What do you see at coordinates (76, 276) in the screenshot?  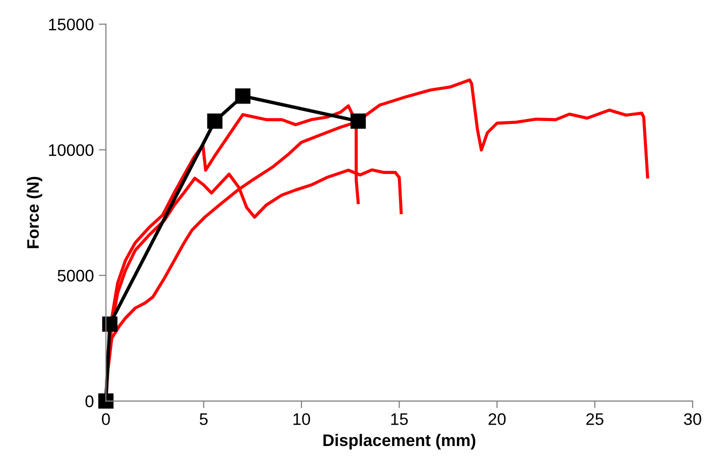 I see `y-tick-label: 5000` at bounding box center [76, 276].